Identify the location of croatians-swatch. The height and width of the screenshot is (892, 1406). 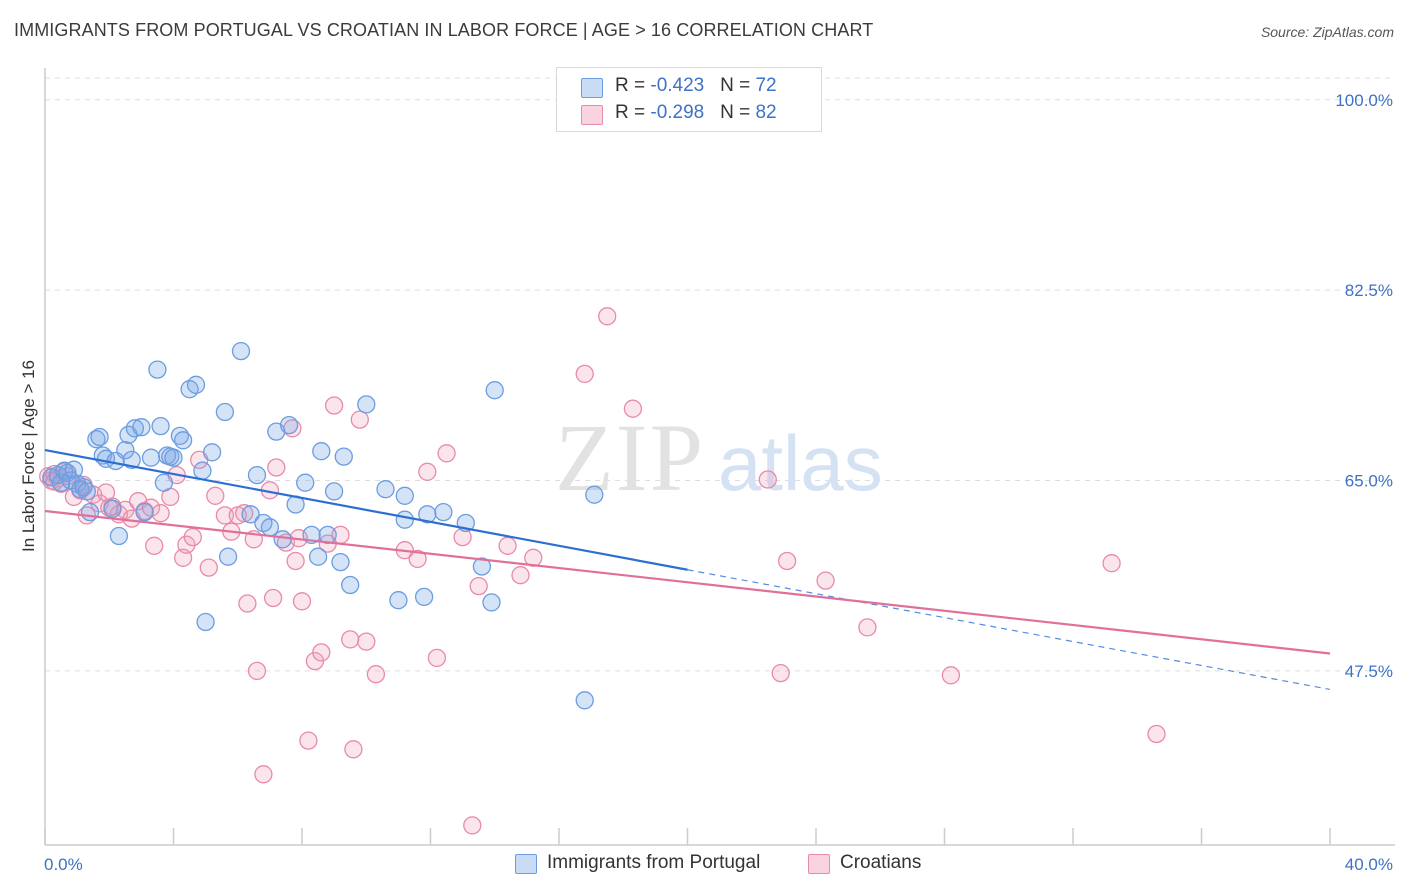
(592, 115).